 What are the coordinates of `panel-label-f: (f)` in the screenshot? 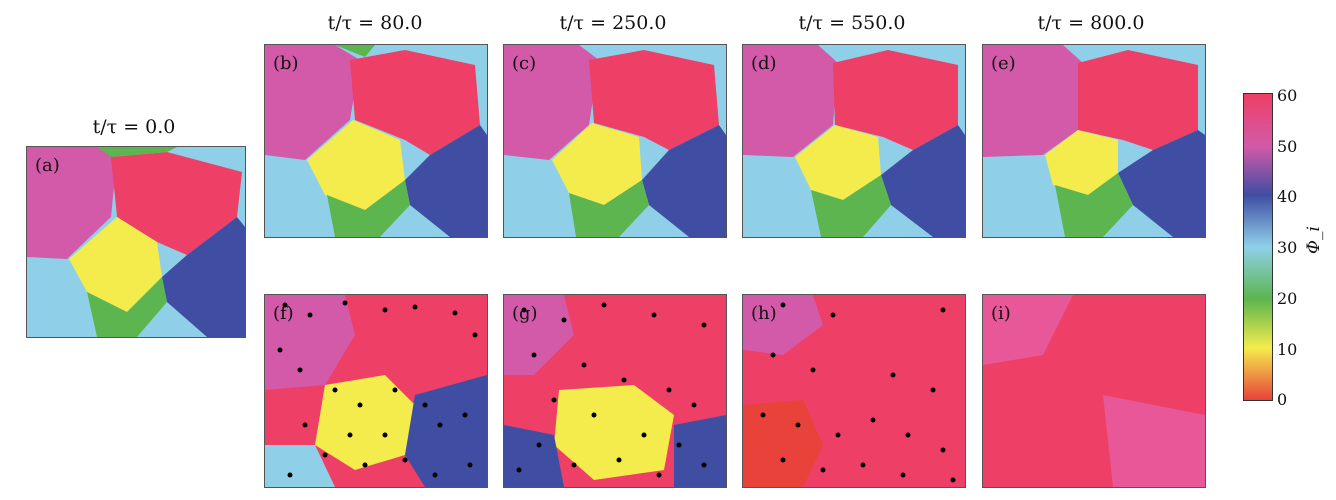 It's located at (283, 313).